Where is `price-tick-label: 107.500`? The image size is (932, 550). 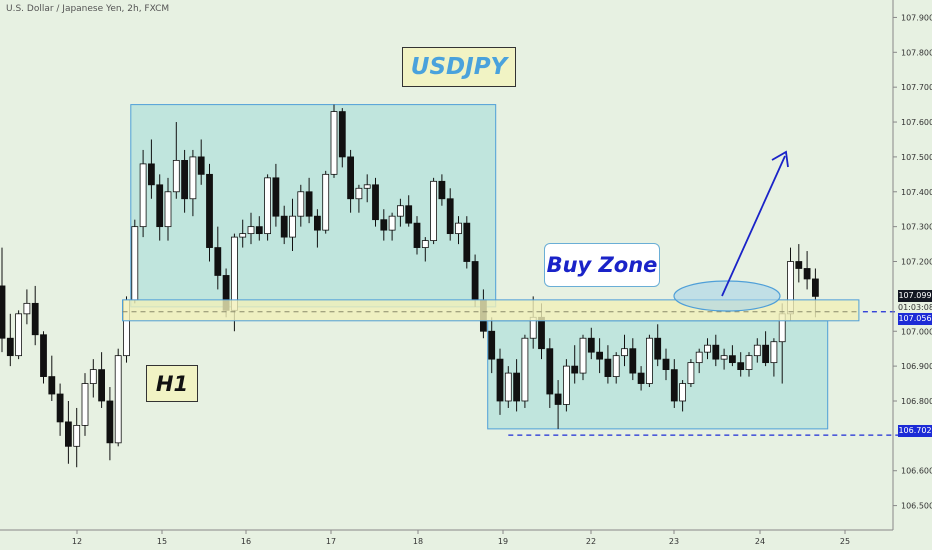 price-tick-label: 107.500 is located at coordinates (916, 157).